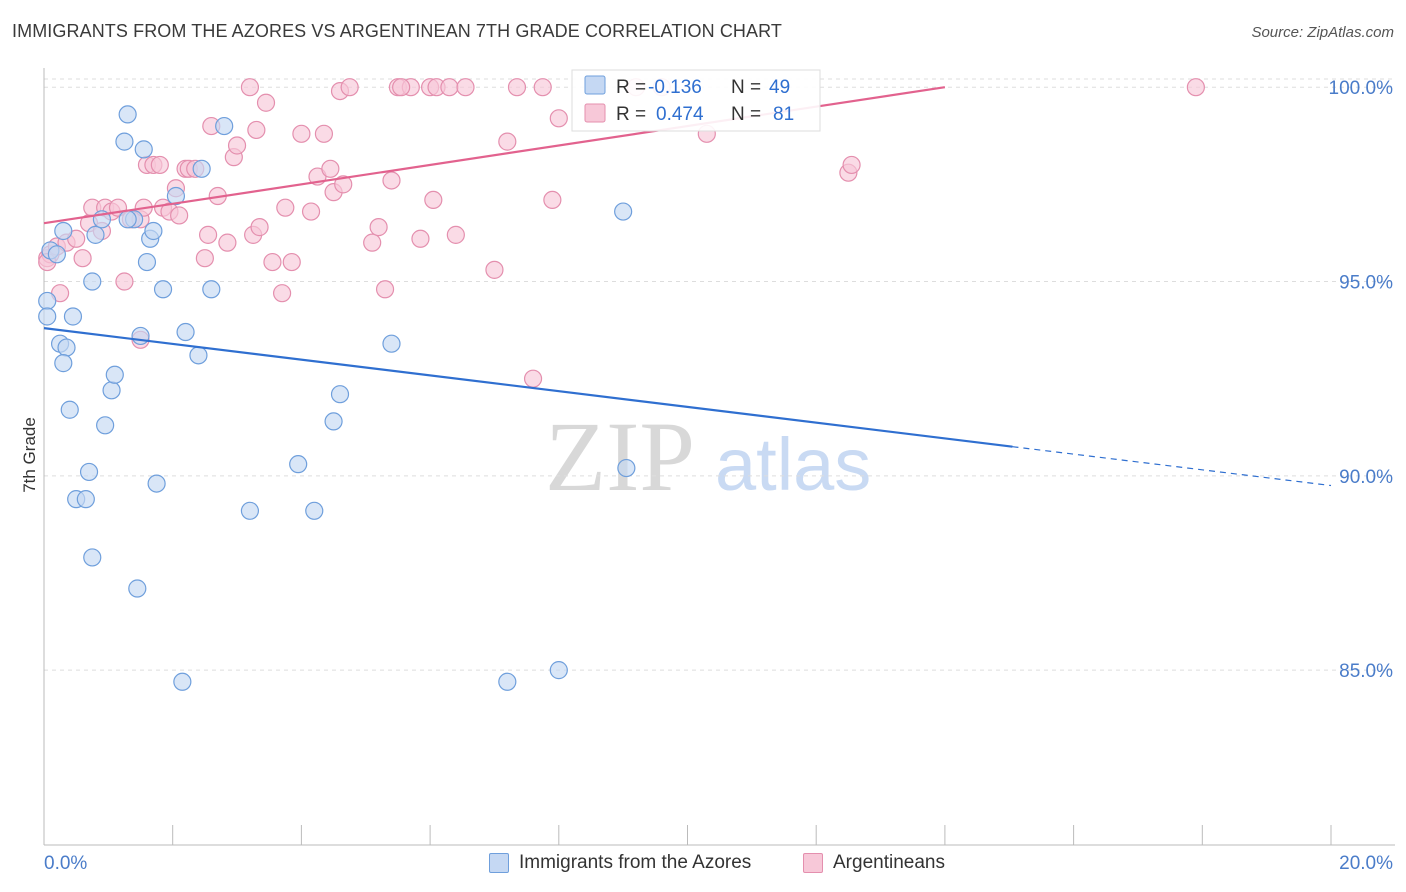  Describe the element at coordinates (1366, 283) in the screenshot. I see `y-tick-label: 95.0%` at that location.